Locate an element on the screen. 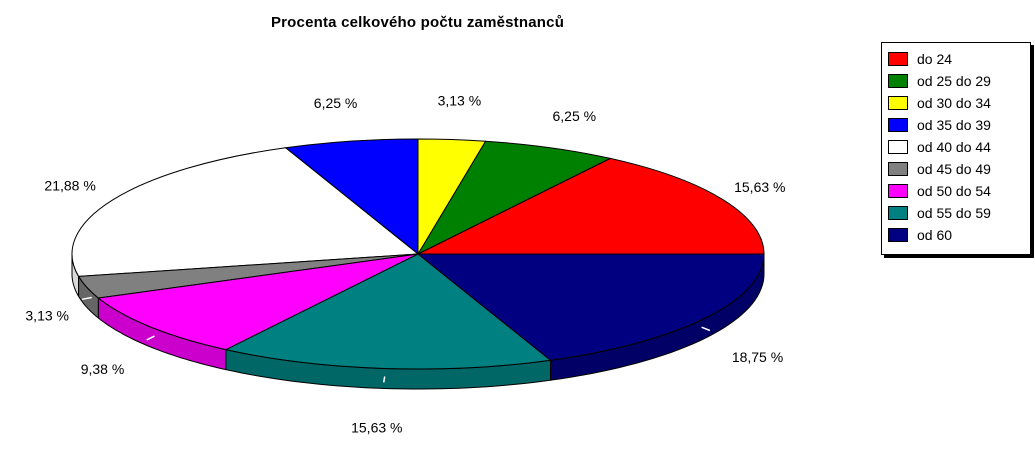  legend-label-7: od 55 do 59 is located at coordinates (954, 213).